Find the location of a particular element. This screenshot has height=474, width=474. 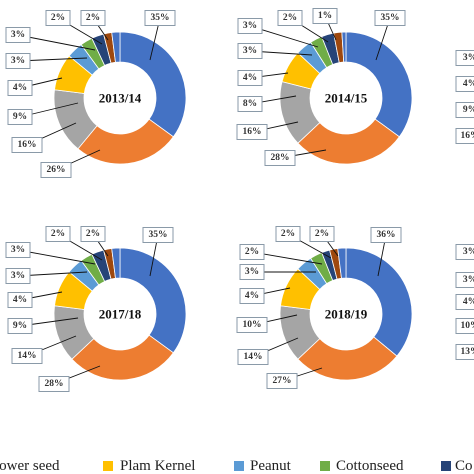

partial-slice-label: 16% is located at coordinates (464, 136).